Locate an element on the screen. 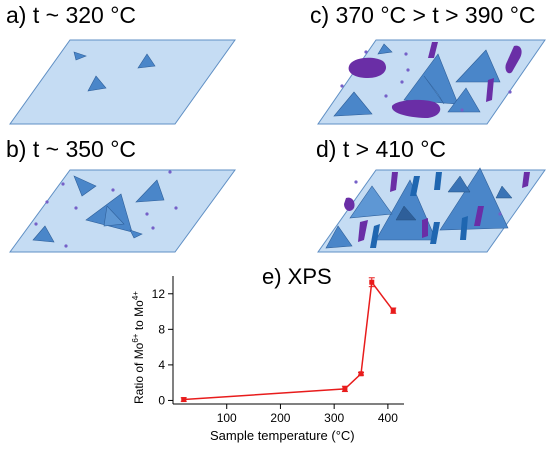  x-tick-label: 300 is located at coordinates (334, 418).